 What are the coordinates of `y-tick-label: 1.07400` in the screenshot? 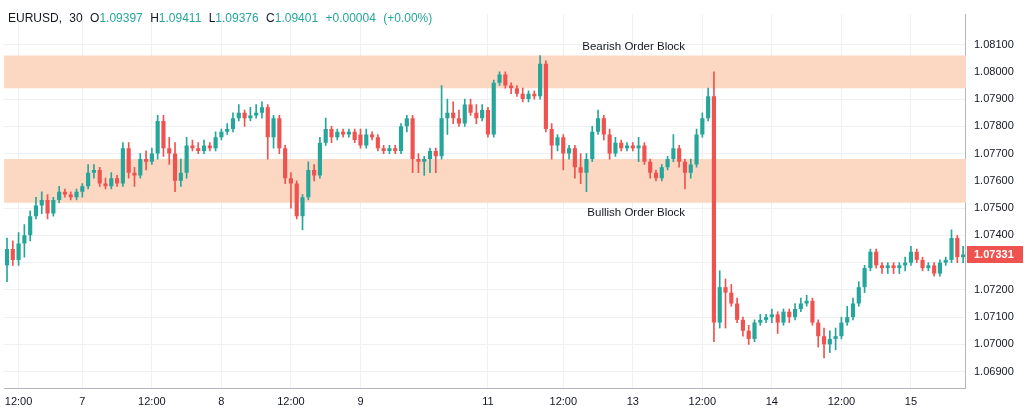 It's located at (994, 234).